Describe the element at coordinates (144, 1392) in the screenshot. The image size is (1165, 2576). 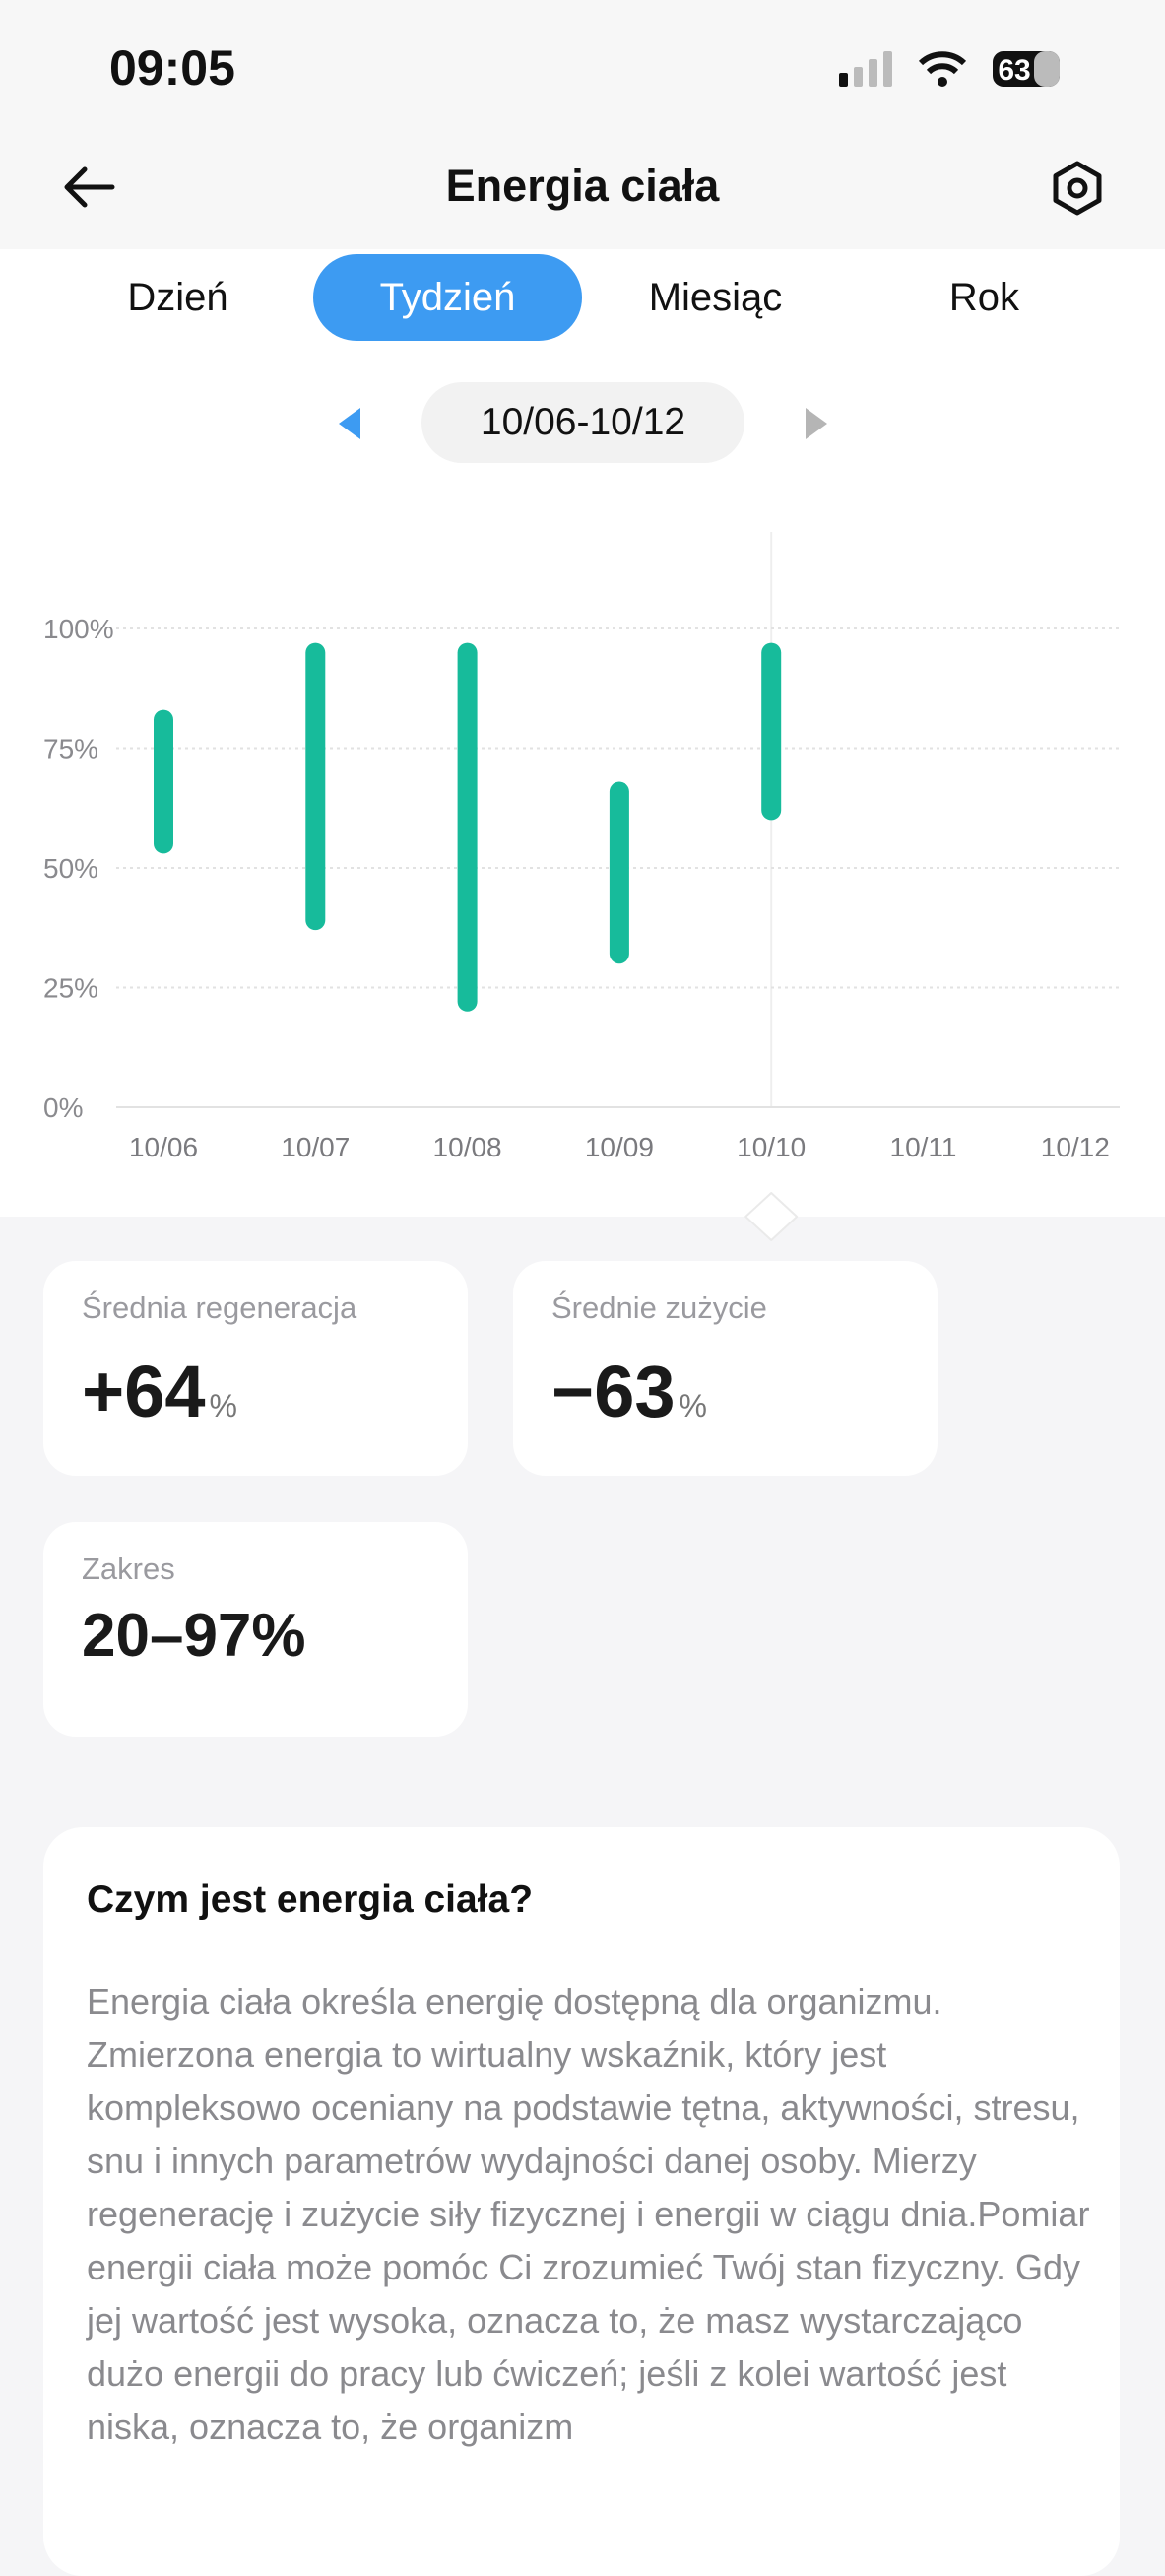
I see `stat-value: +64` at that location.